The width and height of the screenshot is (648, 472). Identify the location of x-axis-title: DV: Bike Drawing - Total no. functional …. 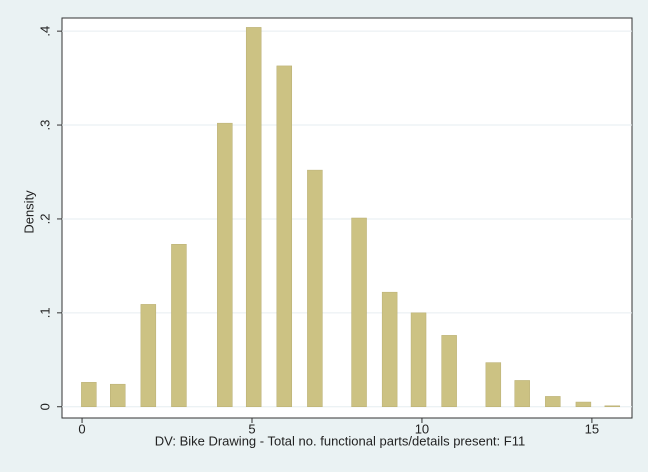
(340, 440).